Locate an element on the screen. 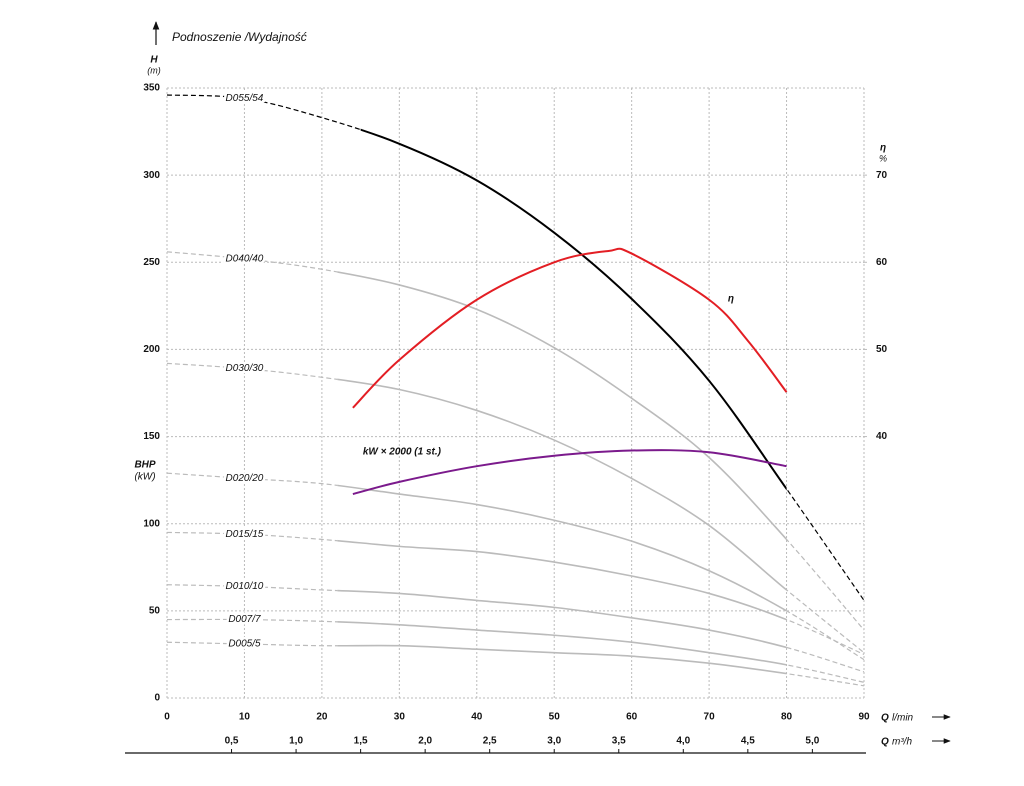 This screenshot has width=1024, height=786. curve-label: D020/20 is located at coordinates (245, 478).